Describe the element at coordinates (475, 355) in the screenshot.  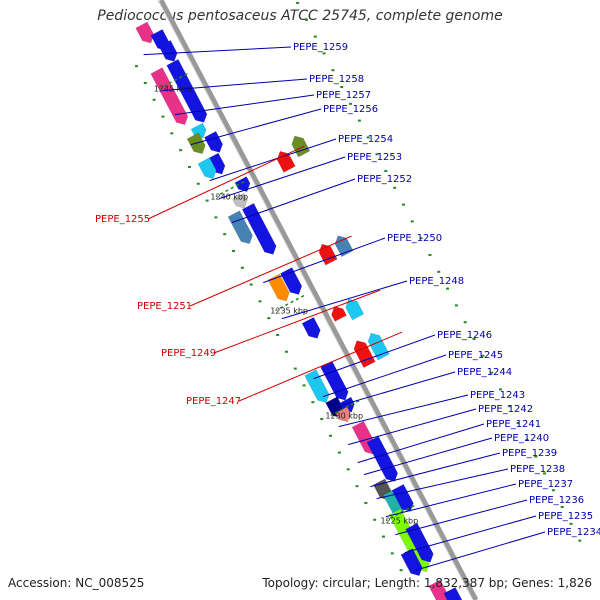
I see `gene-label-plus: PEPE_1245` at that location.